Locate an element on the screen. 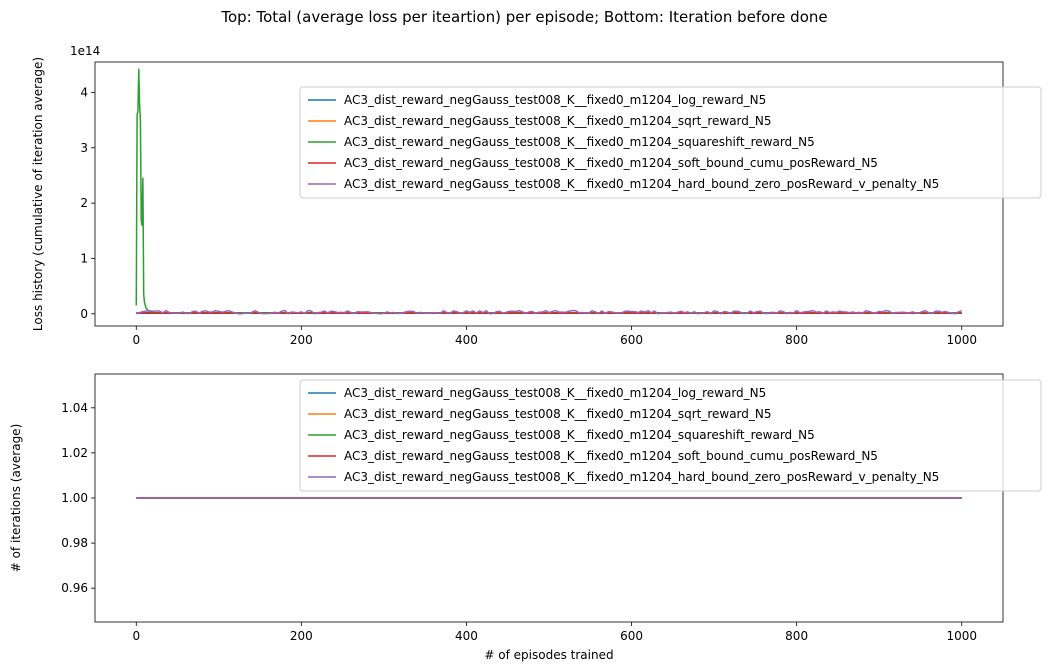  y-tick-label: 0 is located at coordinates (84, 314).